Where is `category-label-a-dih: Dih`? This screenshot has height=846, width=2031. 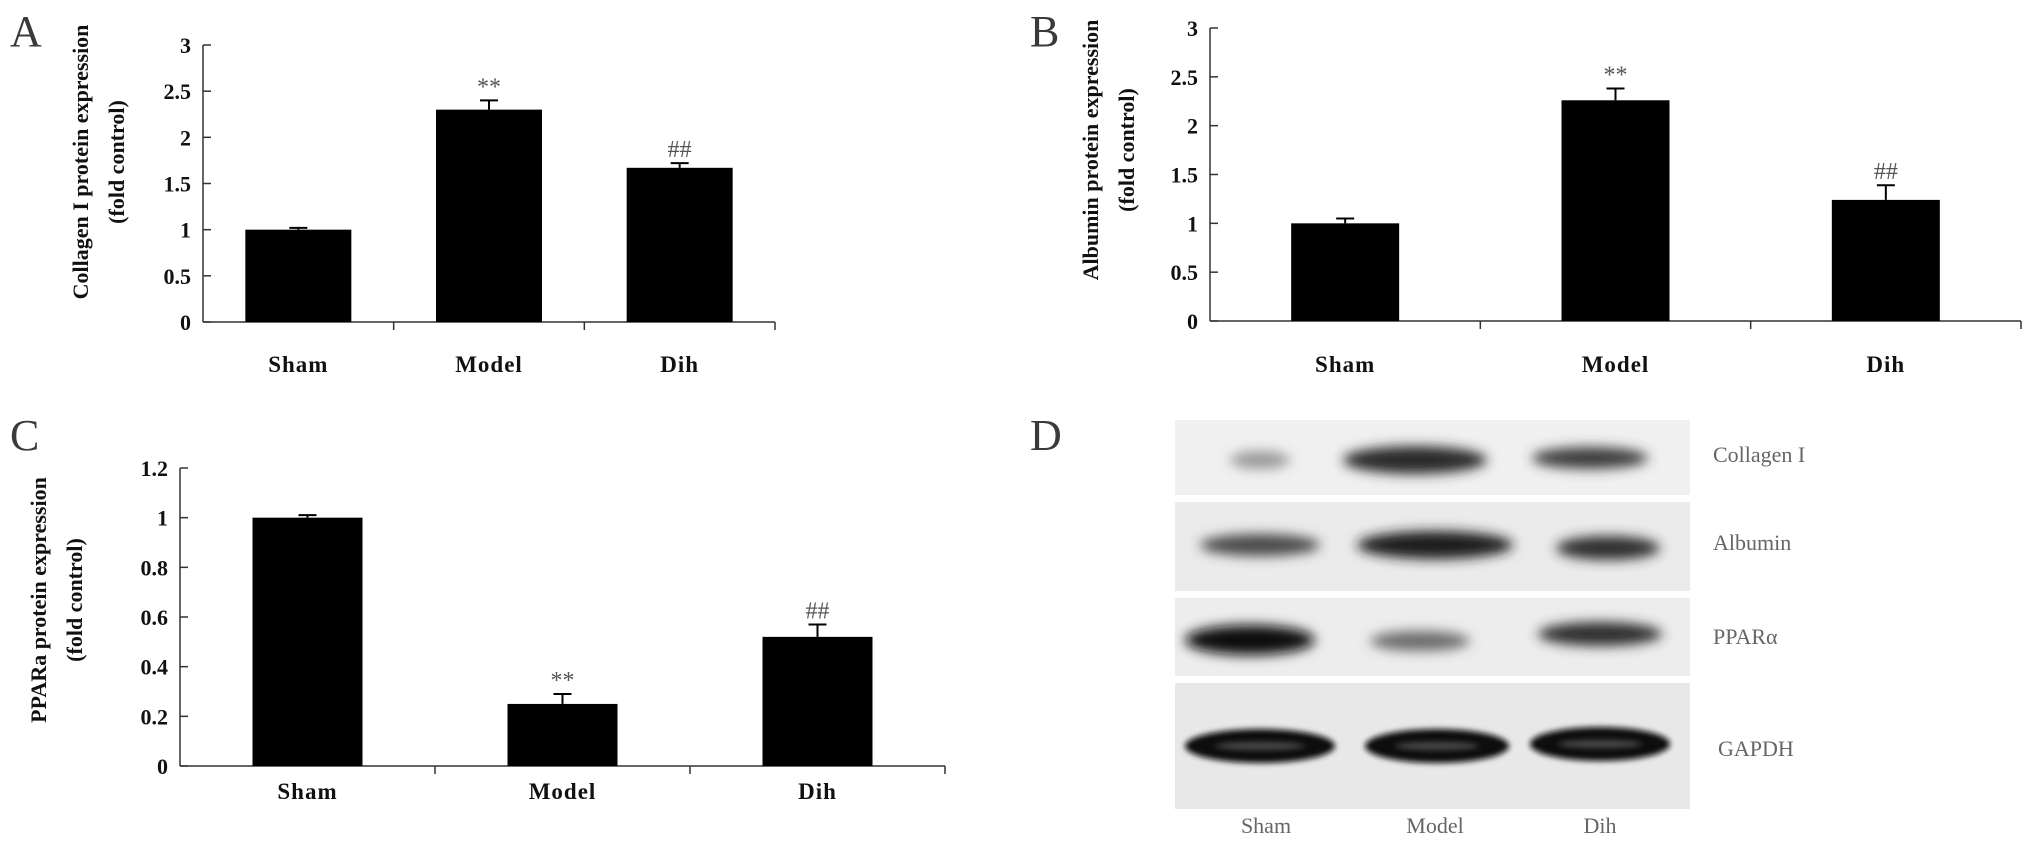 category-label-a-dih: Dih is located at coordinates (679, 364).